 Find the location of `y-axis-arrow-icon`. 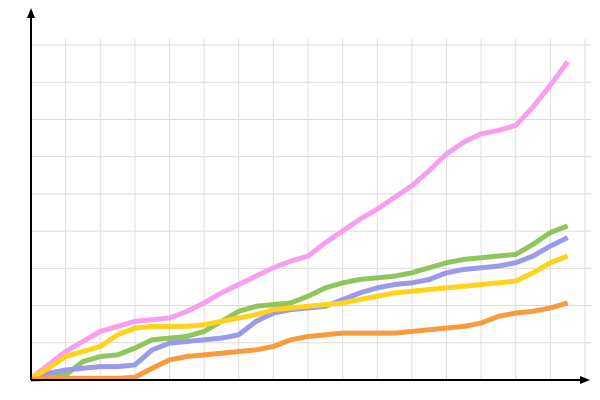

y-axis-arrow-icon is located at coordinates (31, 13).